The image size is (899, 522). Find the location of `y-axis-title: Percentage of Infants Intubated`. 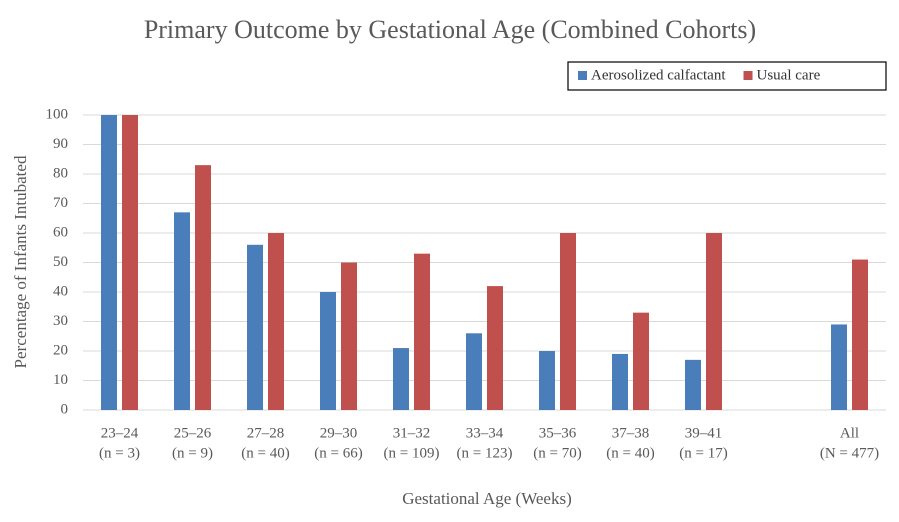

y-axis-title: Percentage of Infants Intubated is located at coordinates (20, 261).